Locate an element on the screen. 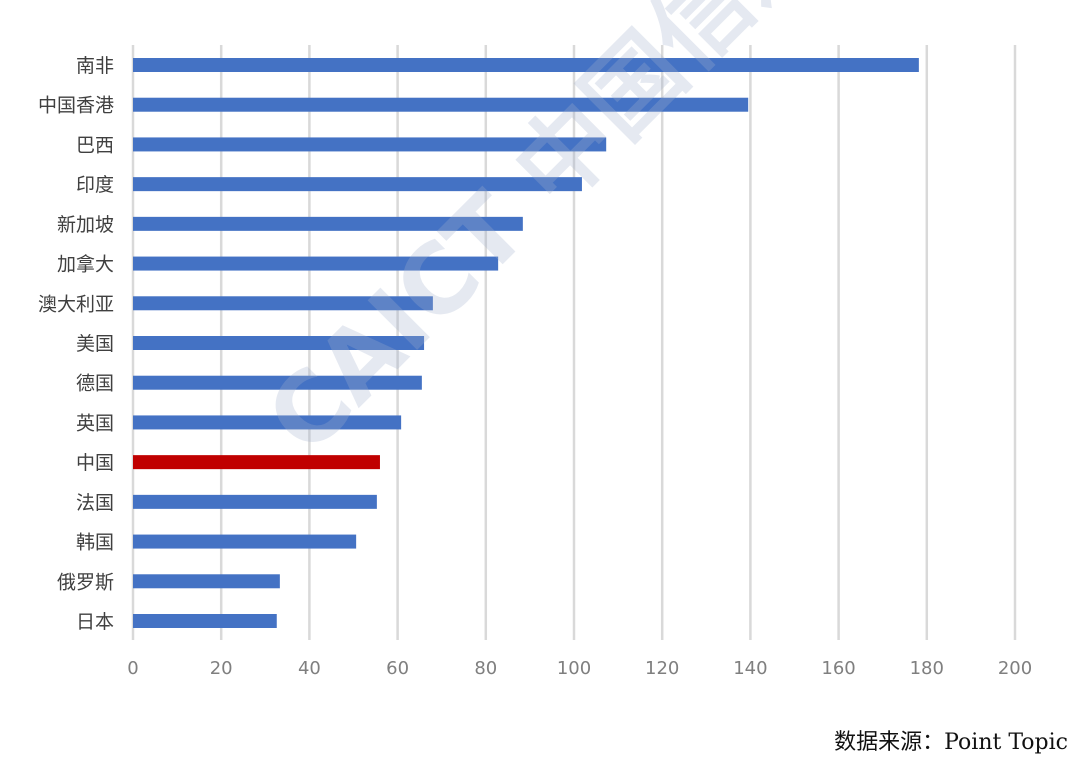  category-label: 澳大利亚 is located at coordinates (76, 304).